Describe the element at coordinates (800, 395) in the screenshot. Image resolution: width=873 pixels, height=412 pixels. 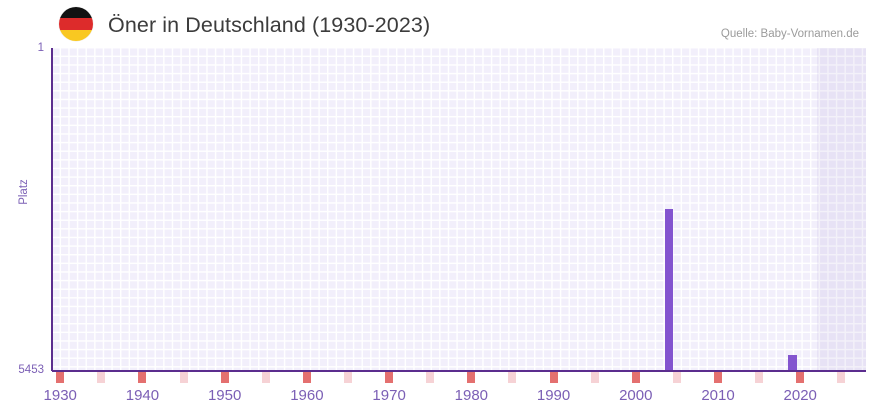
I see `x-axis-tick-label: 2020` at that location.